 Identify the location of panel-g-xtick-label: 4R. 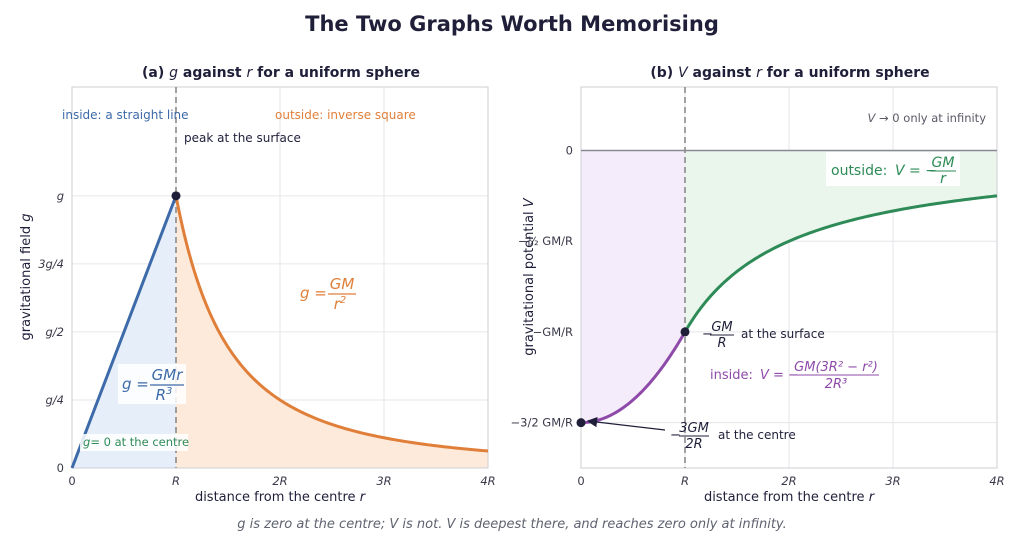
(487, 481).